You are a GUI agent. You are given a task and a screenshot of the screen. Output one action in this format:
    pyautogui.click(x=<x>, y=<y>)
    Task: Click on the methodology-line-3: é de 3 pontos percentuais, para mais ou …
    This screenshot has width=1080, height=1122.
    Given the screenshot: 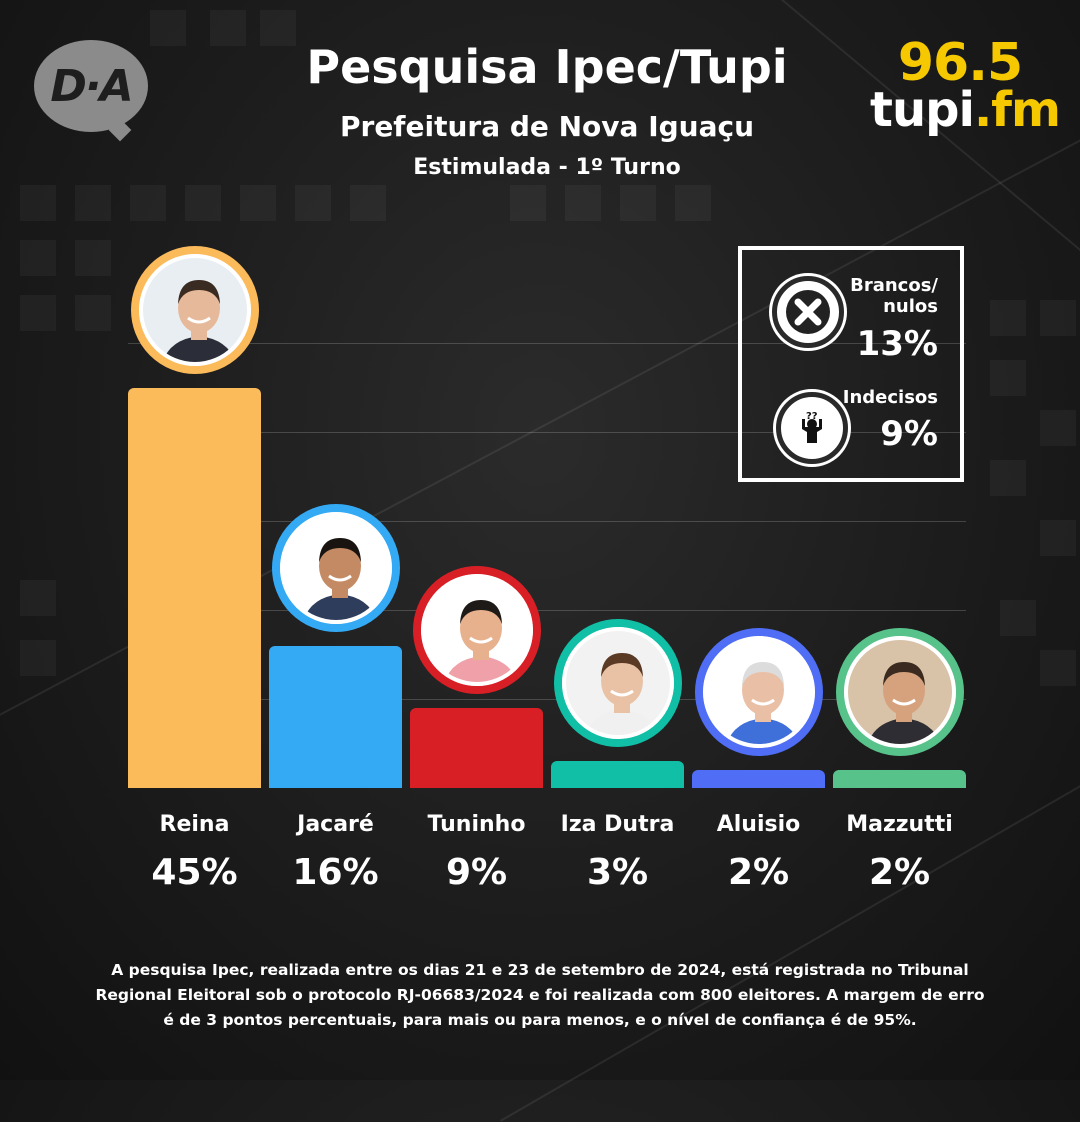 What is the action you would take?
    pyautogui.click(x=540, y=1019)
    